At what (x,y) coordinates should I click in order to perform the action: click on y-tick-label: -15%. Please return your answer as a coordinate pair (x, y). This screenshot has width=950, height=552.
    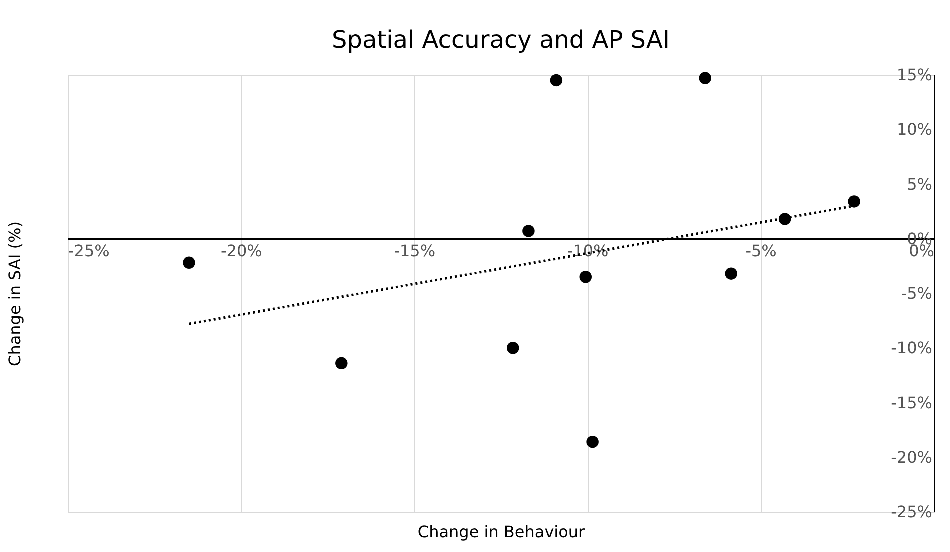
    Looking at the image, I should click on (911, 402).